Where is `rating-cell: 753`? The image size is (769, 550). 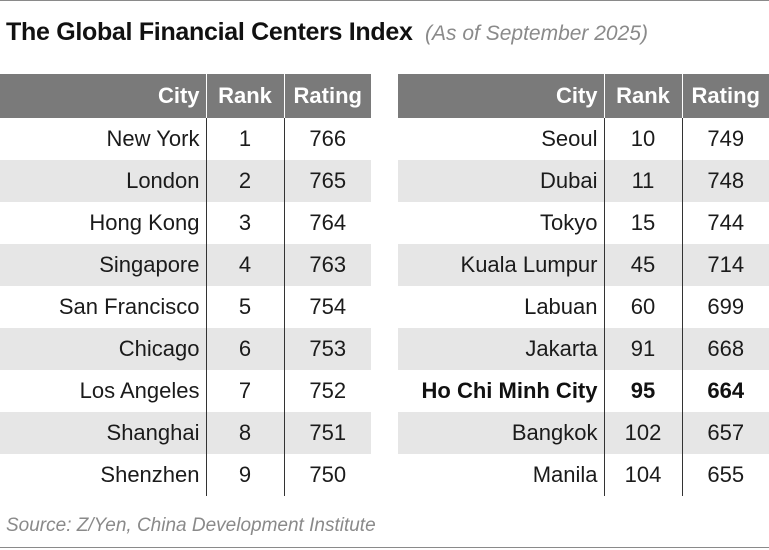
rating-cell: 753 is located at coordinates (327, 349).